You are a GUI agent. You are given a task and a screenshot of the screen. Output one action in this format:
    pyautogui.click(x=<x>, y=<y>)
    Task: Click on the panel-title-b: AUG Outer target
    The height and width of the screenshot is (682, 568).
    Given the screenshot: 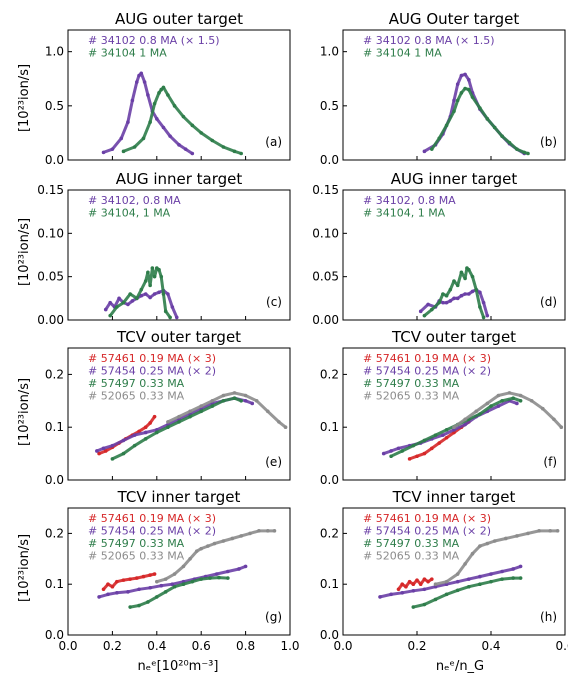 What is the action you would take?
    pyautogui.click(x=454, y=19)
    